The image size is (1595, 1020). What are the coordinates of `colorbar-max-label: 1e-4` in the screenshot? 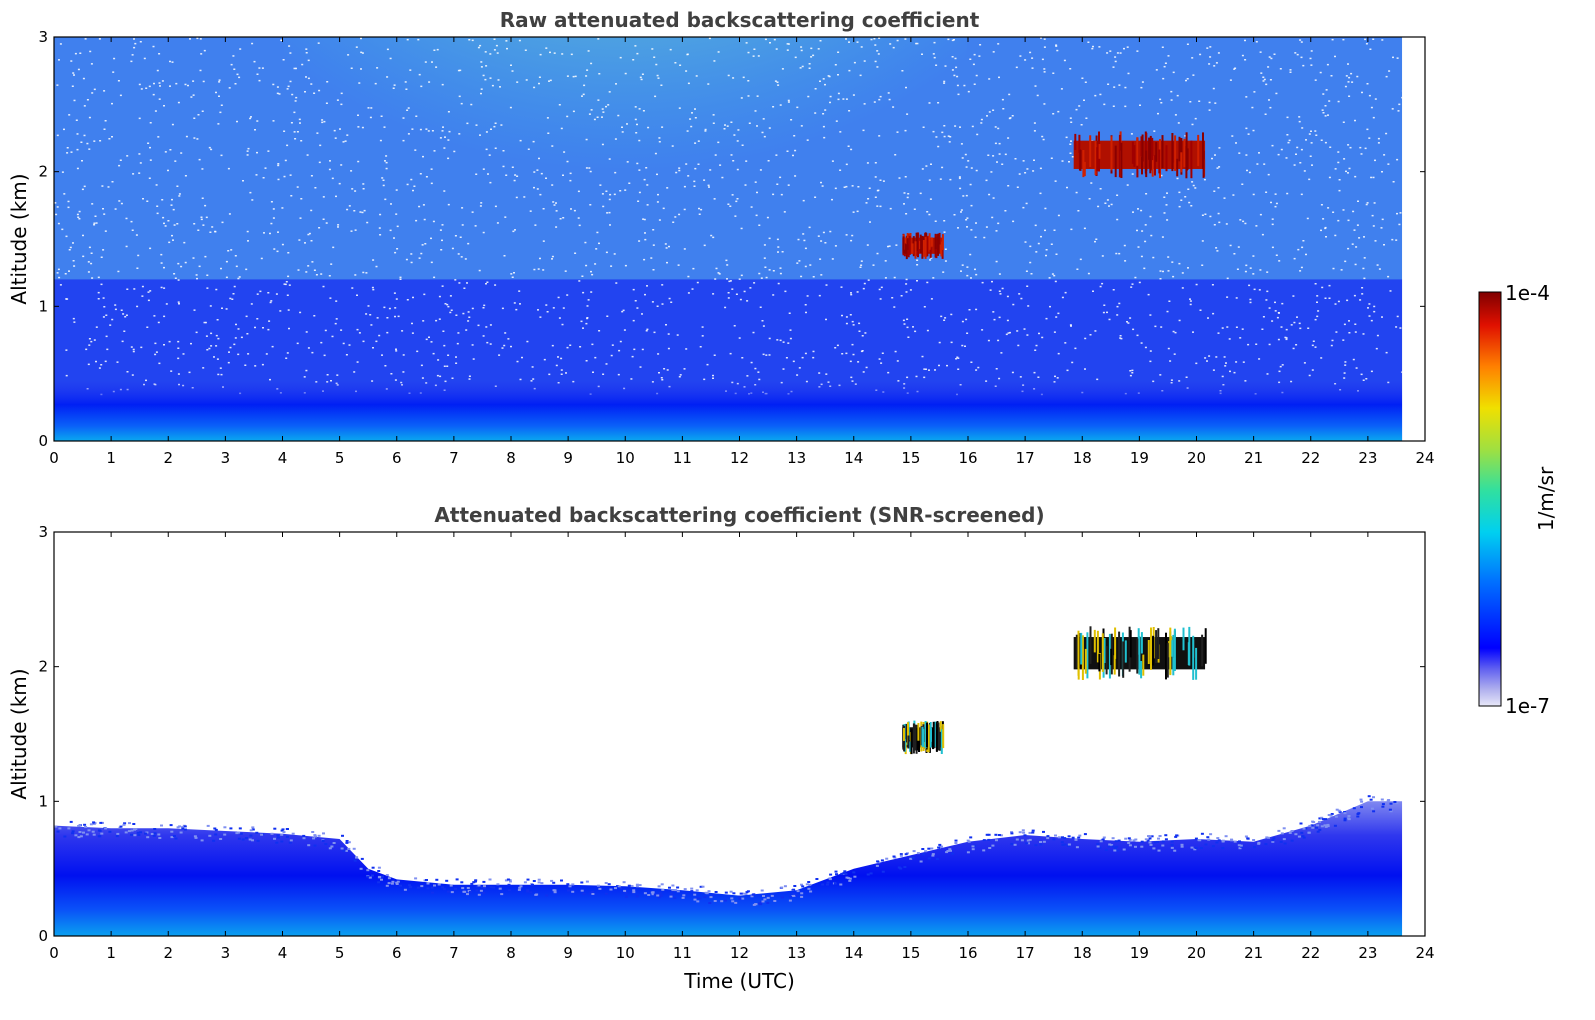 It's located at (1527, 293).